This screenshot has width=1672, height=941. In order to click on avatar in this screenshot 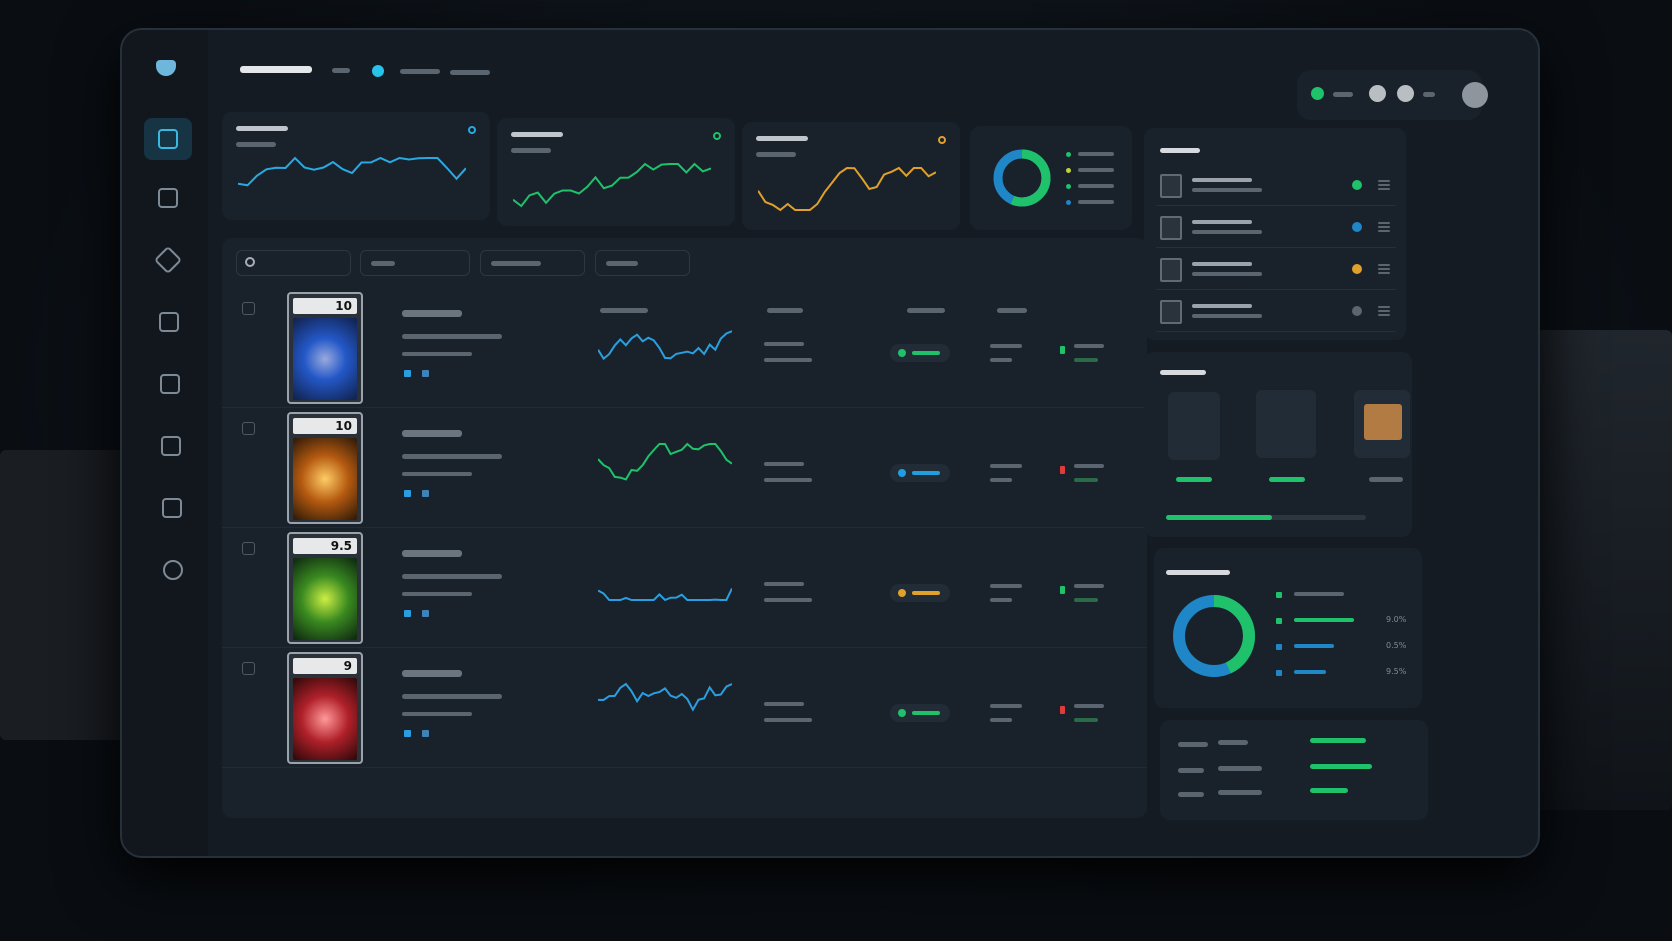, I will do `click(1377, 93)`.